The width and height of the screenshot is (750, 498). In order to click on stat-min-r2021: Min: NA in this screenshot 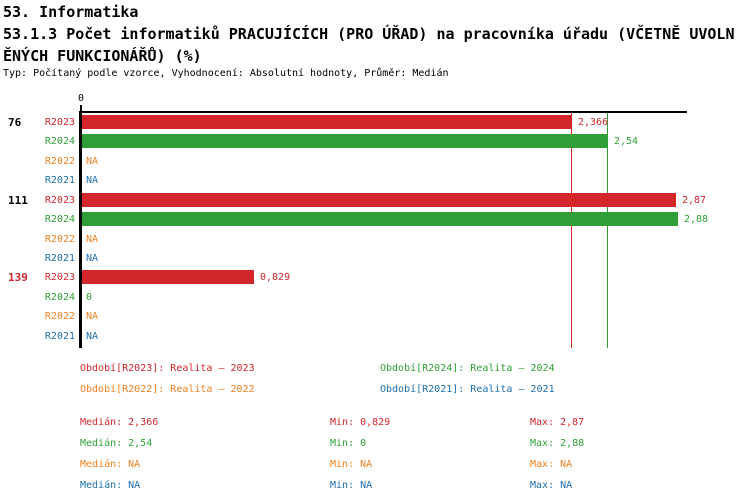, I will do `click(351, 485)`.